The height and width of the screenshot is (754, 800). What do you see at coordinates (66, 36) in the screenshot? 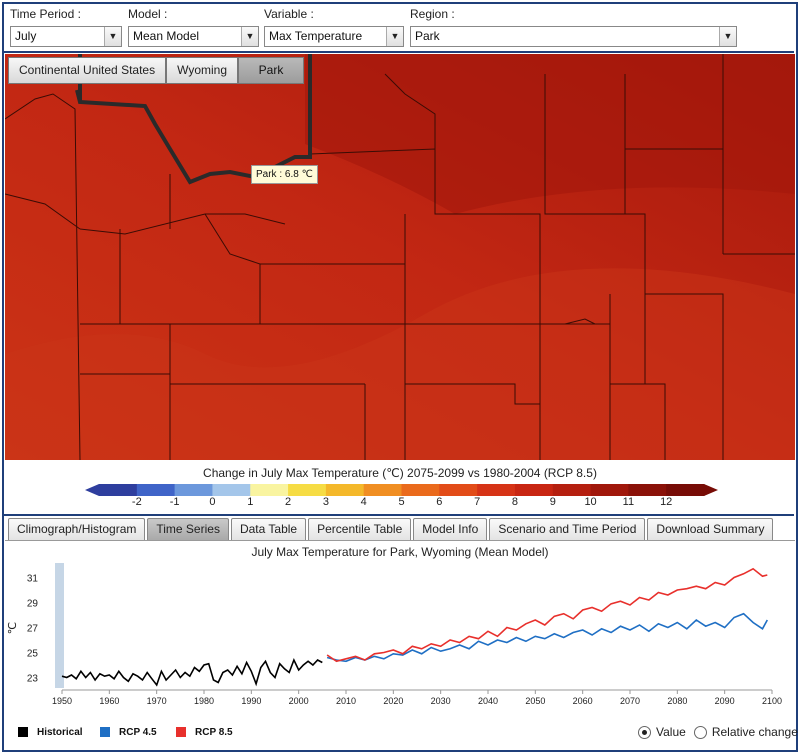
I see `time-period-select: July ▼` at bounding box center [66, 36].